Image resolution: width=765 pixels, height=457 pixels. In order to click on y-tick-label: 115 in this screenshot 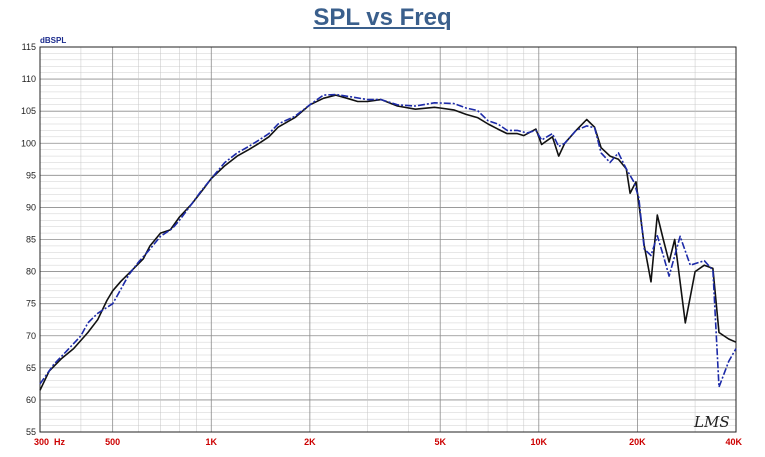, I will do `click(29, 47)`.